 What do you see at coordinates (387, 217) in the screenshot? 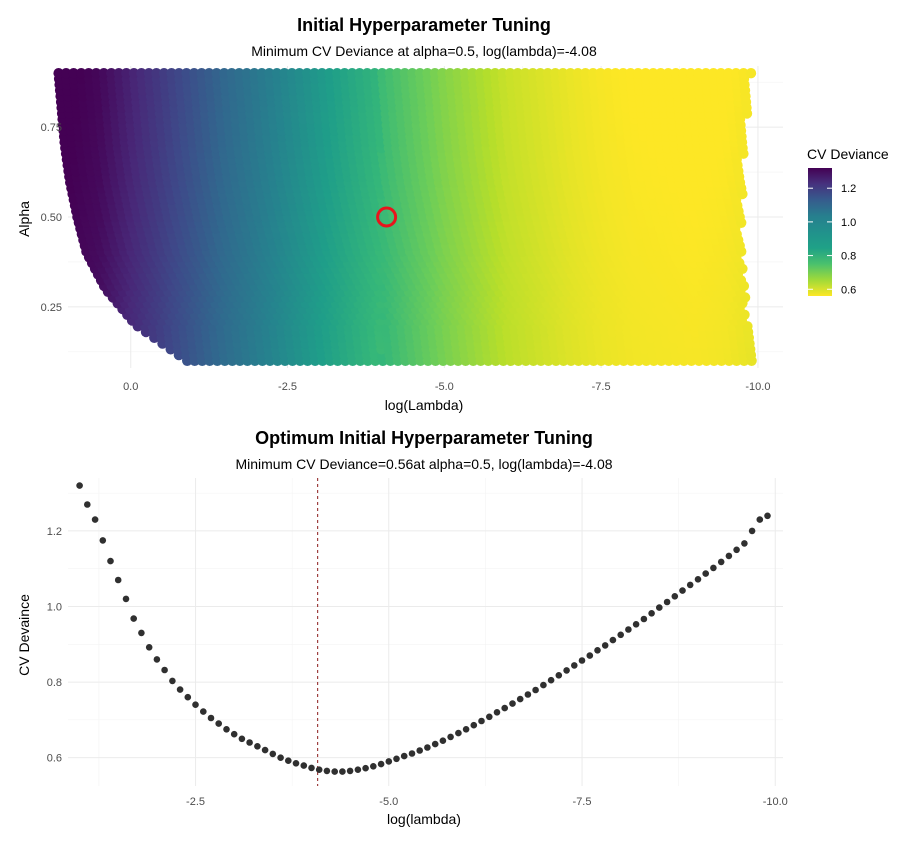
I see `minimum-highlight-marker` at bounding box center [387, 217].